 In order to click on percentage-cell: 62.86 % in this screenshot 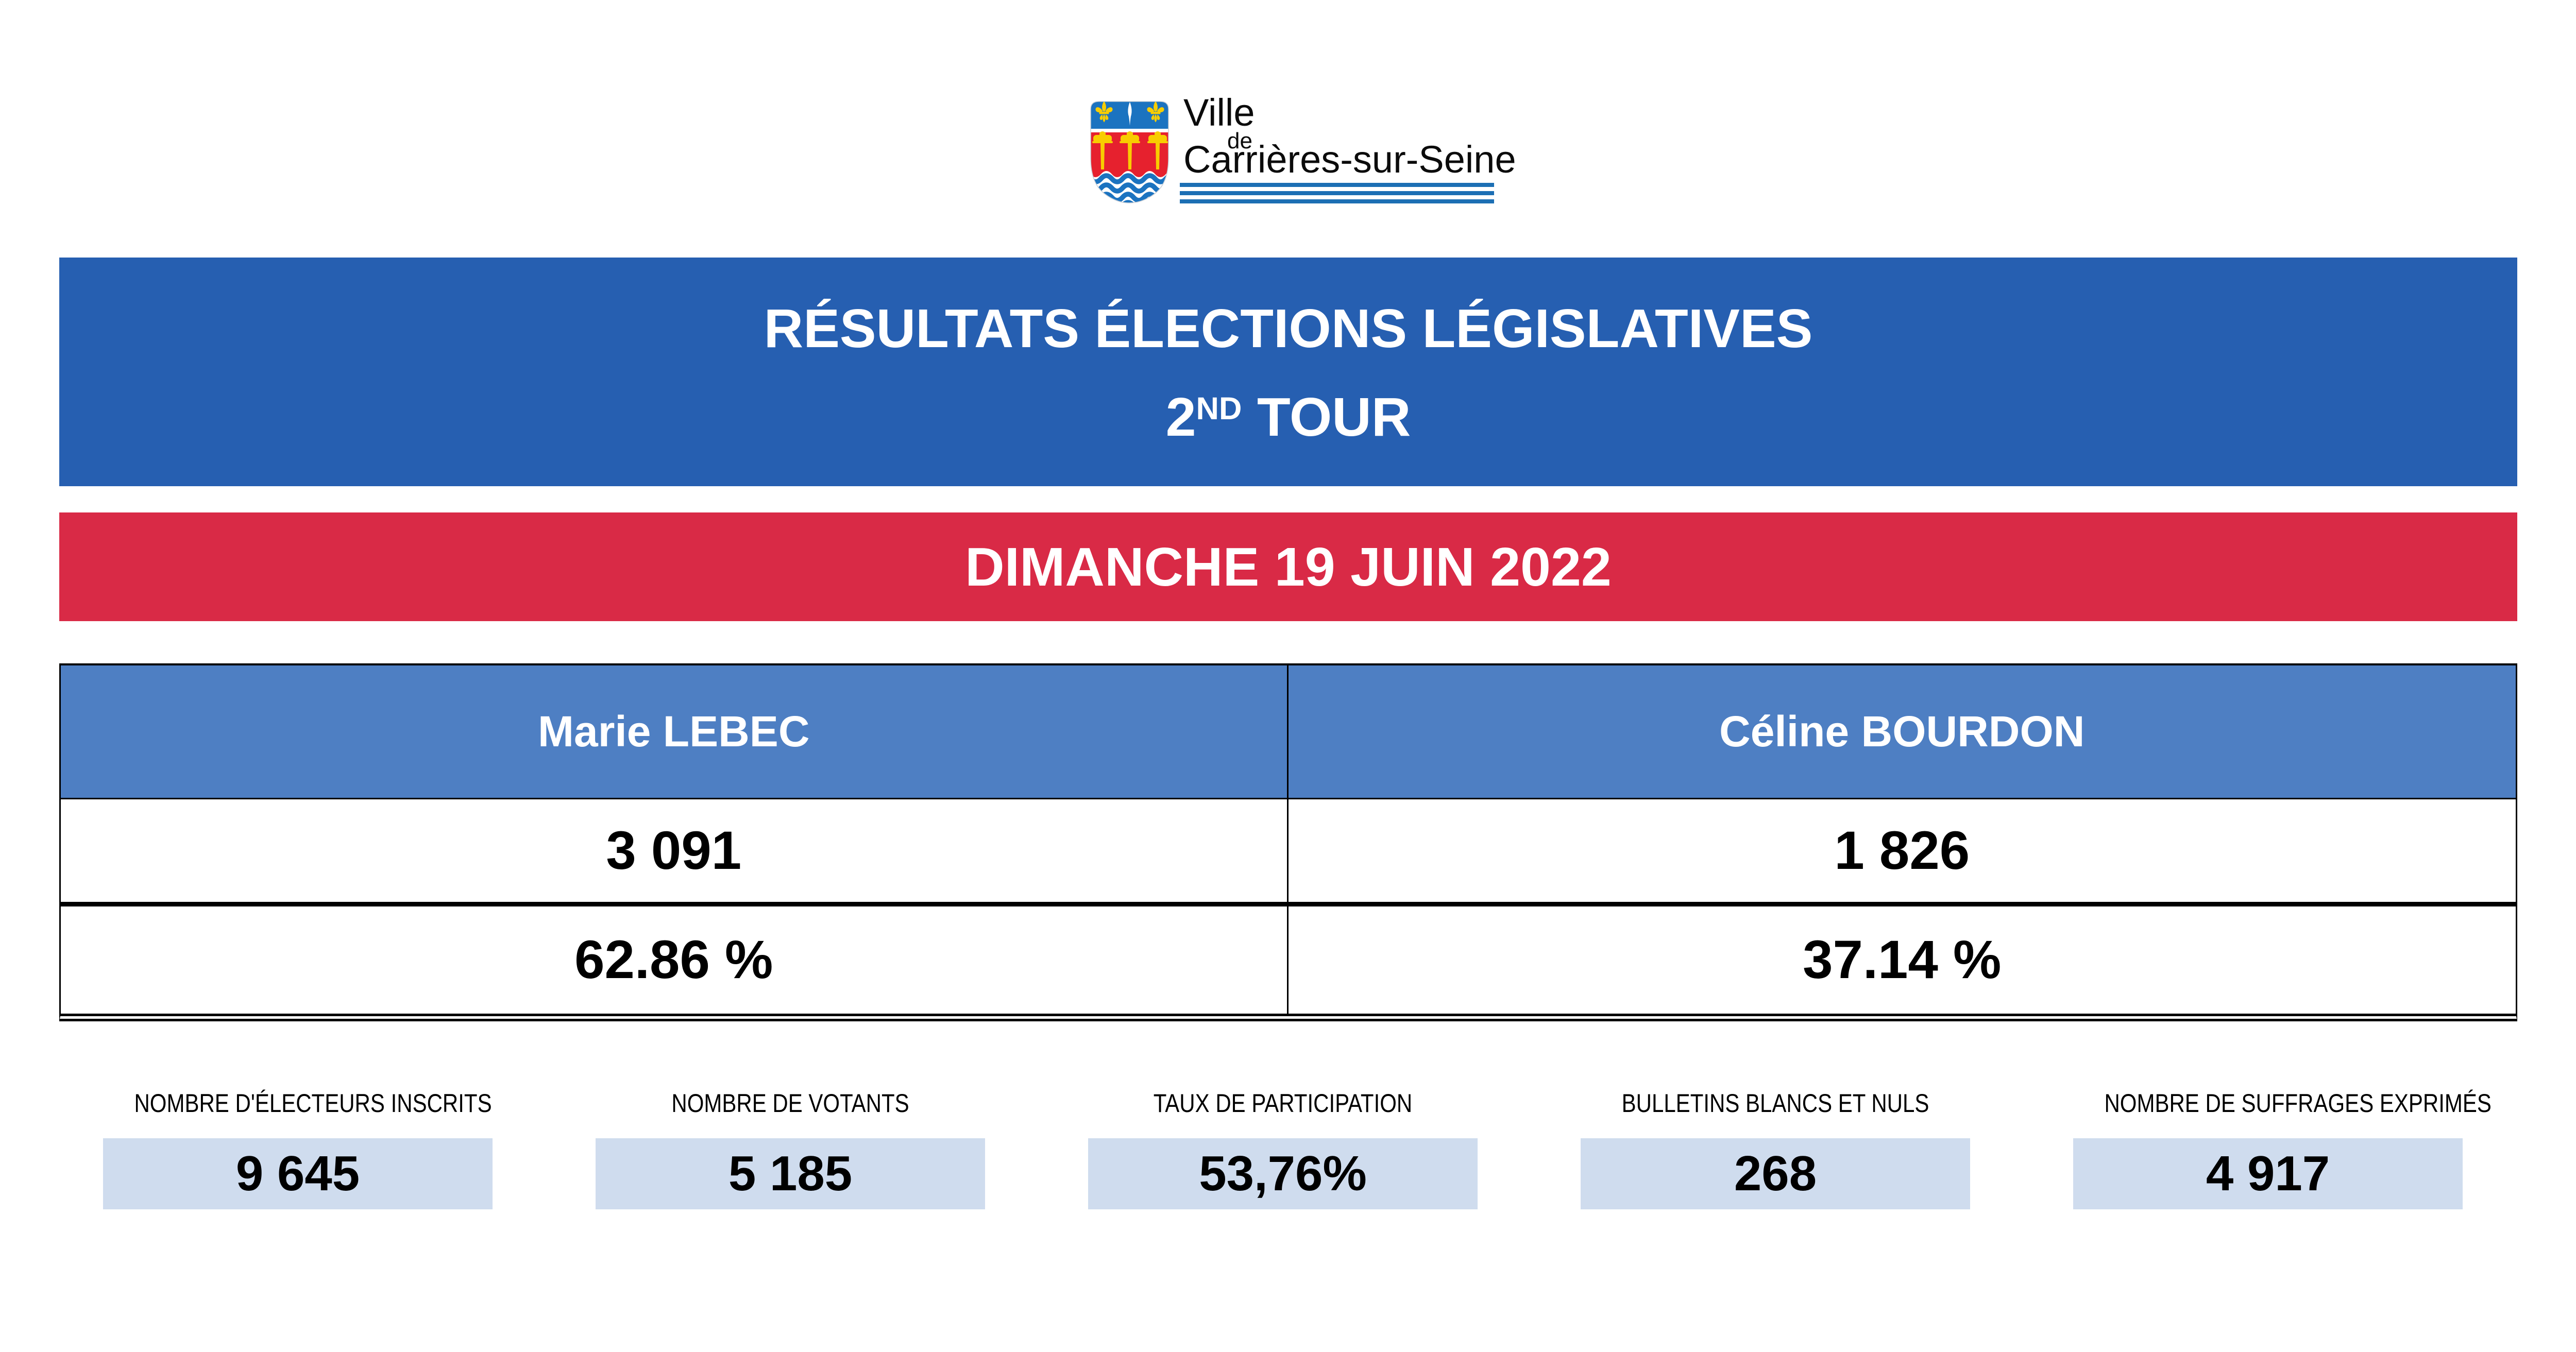, I will do `click(675, 960)`.